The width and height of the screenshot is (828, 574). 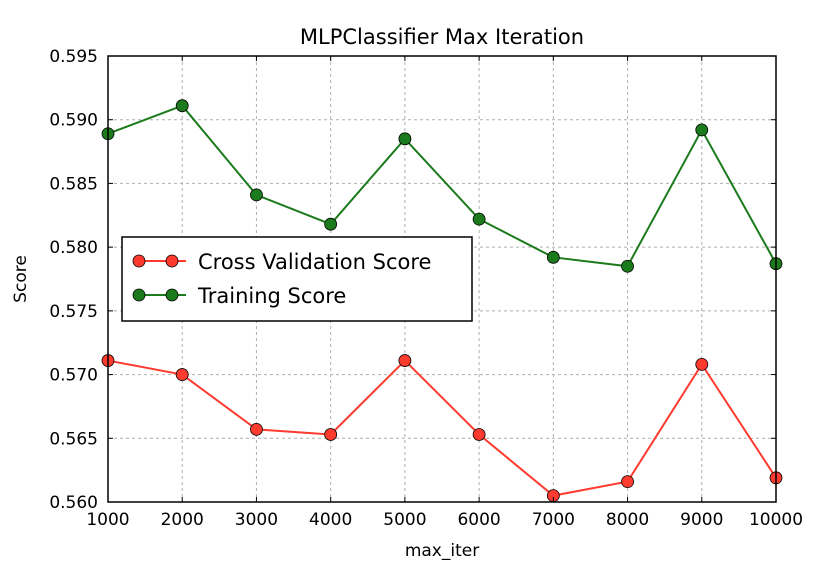 I want to click on x-tick-label: 6000, so click(x=478, y=520).